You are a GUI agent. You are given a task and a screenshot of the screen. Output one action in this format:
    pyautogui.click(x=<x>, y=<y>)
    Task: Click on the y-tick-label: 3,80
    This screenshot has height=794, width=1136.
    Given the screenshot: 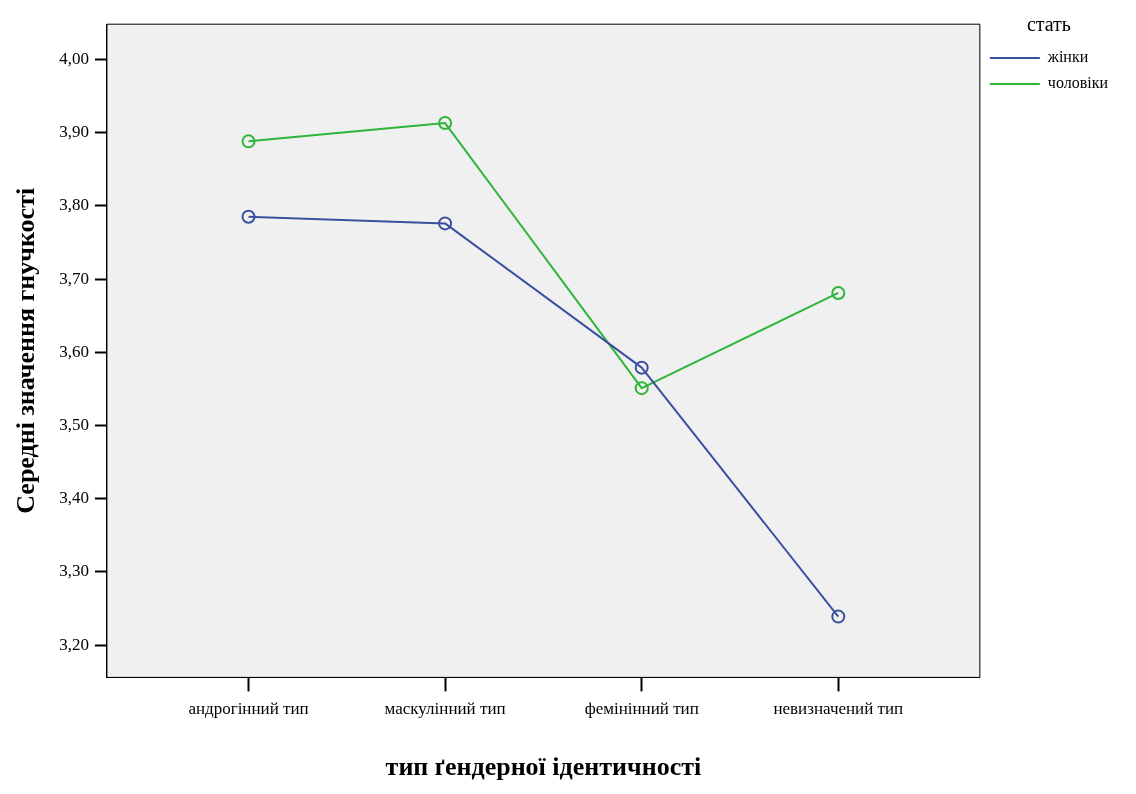 What is the action you would take?
    pyautogui.click(x=74, y=205)
    